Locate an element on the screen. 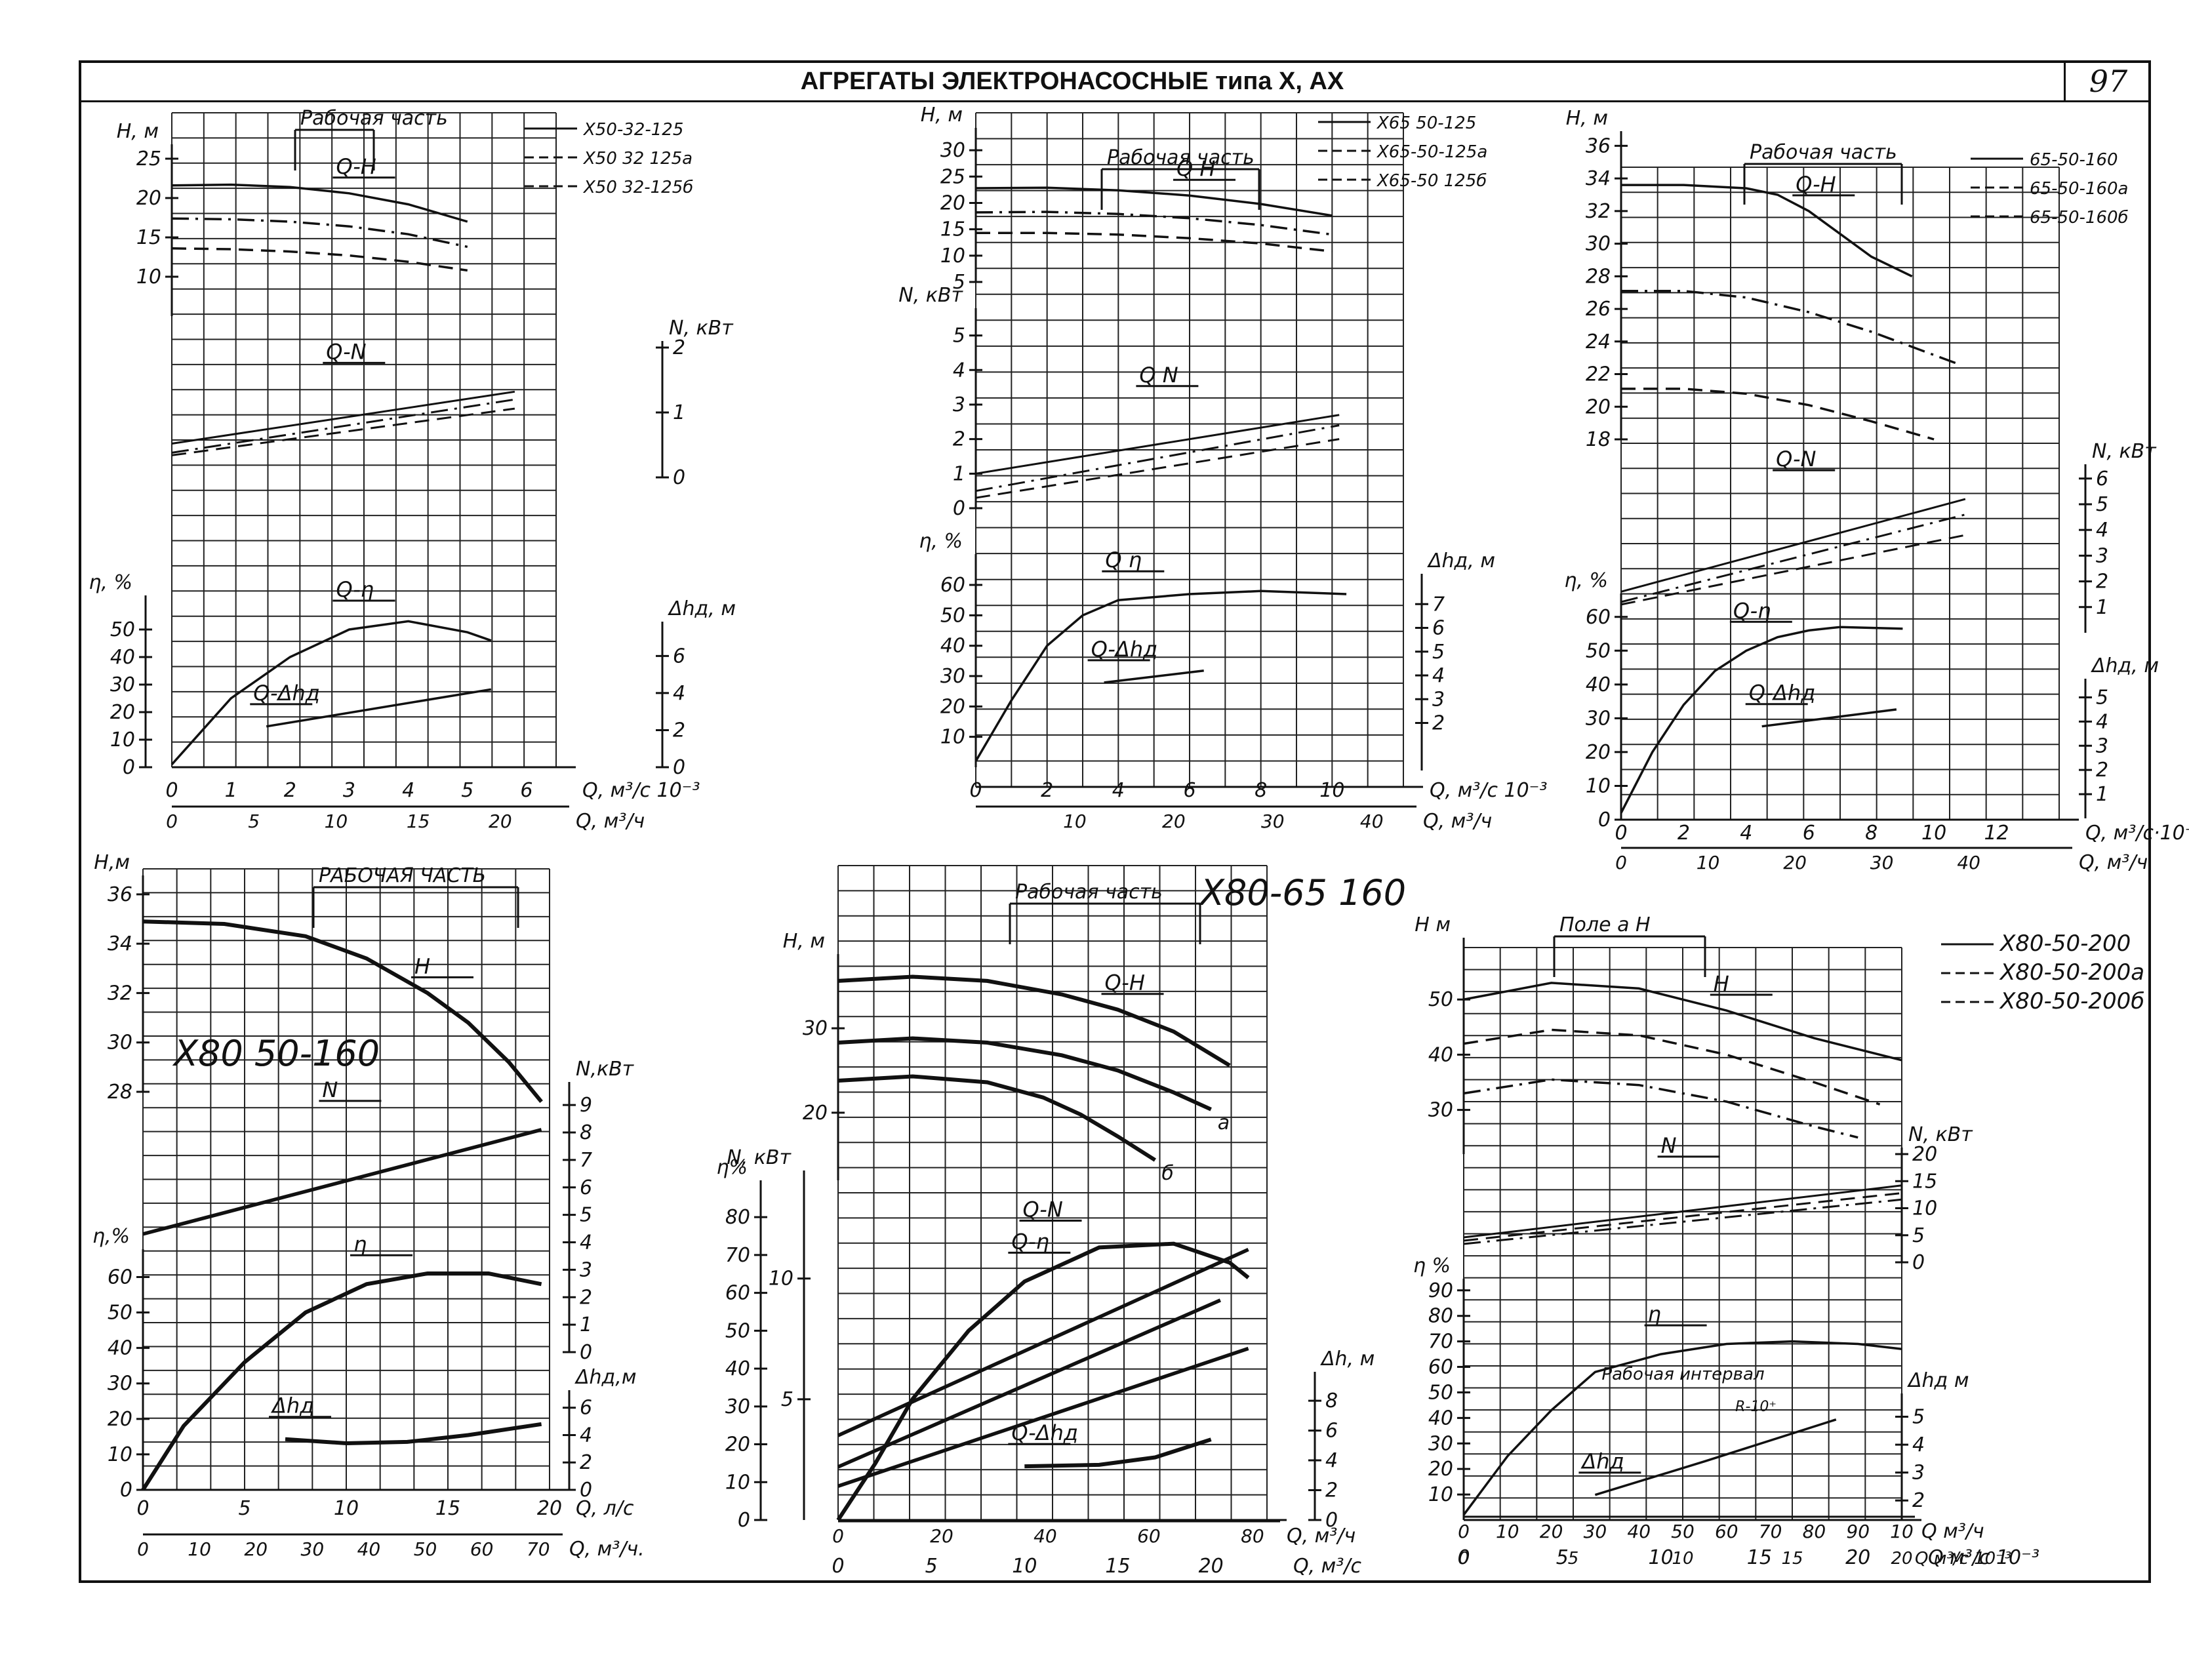 This screenshot has height=1680, width=2189. x-tick-label: 40 is located at coordinates (1968, 862).